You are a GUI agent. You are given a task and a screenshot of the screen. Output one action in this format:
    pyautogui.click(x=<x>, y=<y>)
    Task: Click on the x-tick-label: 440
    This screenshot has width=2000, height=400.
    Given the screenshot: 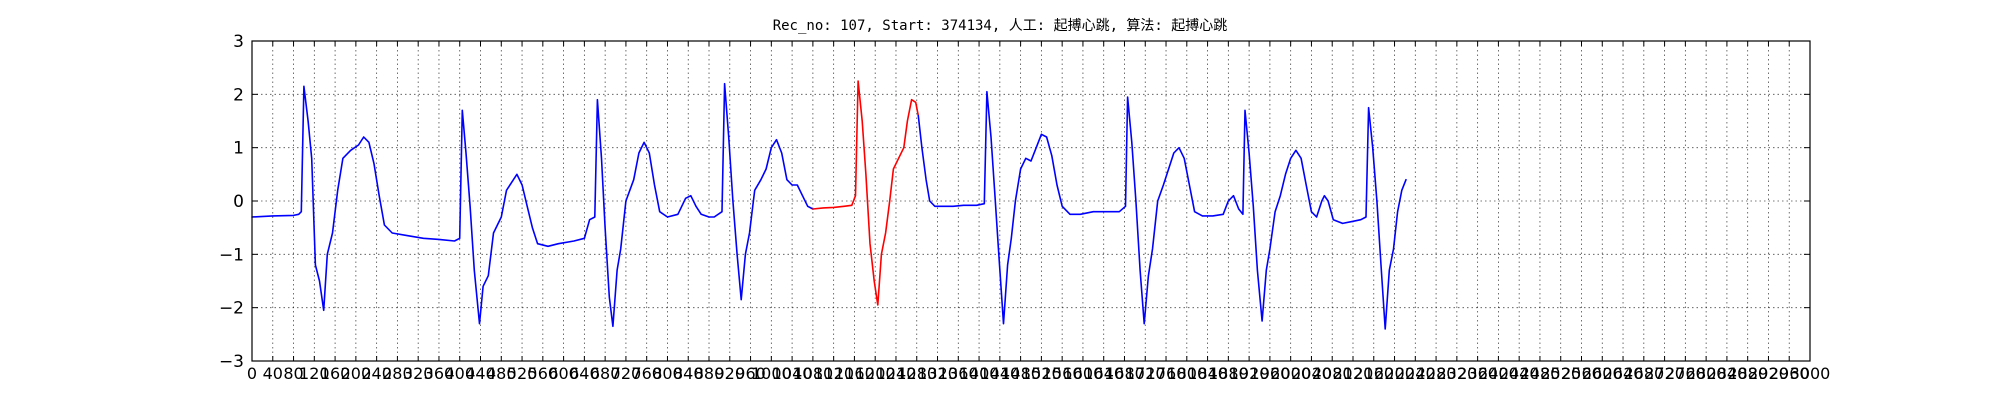 What is the action you would take?
    pyautogui.click(x=480, y=373)
    